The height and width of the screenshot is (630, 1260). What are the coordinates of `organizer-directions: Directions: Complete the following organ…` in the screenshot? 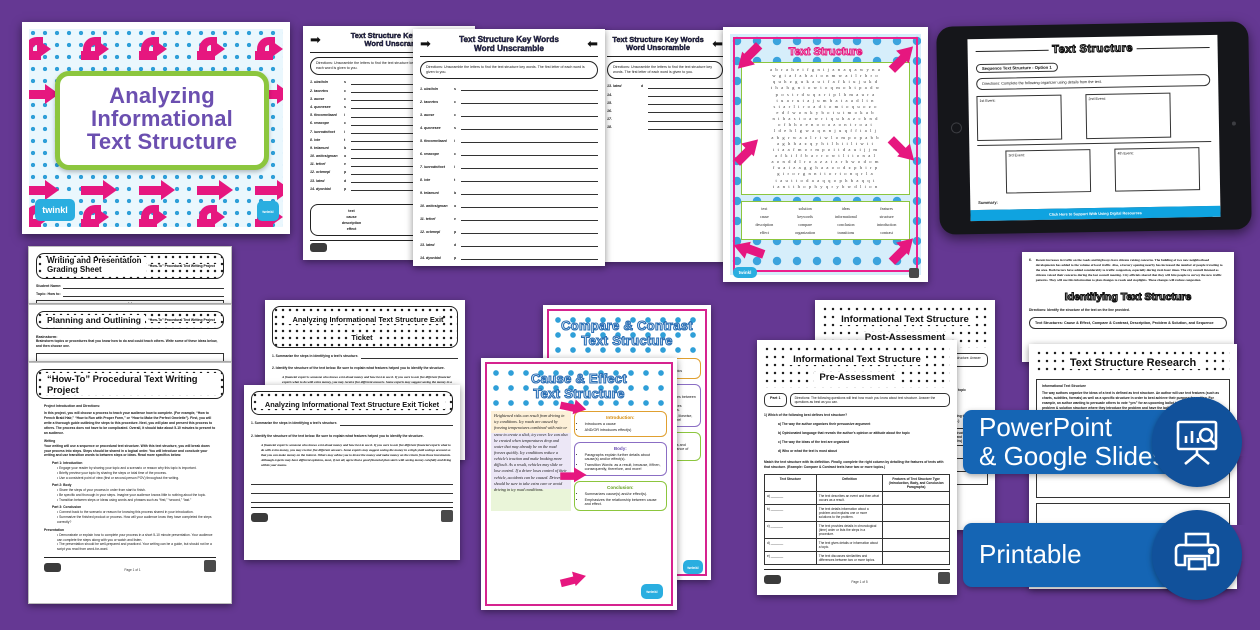 It's located at (1093, 82).